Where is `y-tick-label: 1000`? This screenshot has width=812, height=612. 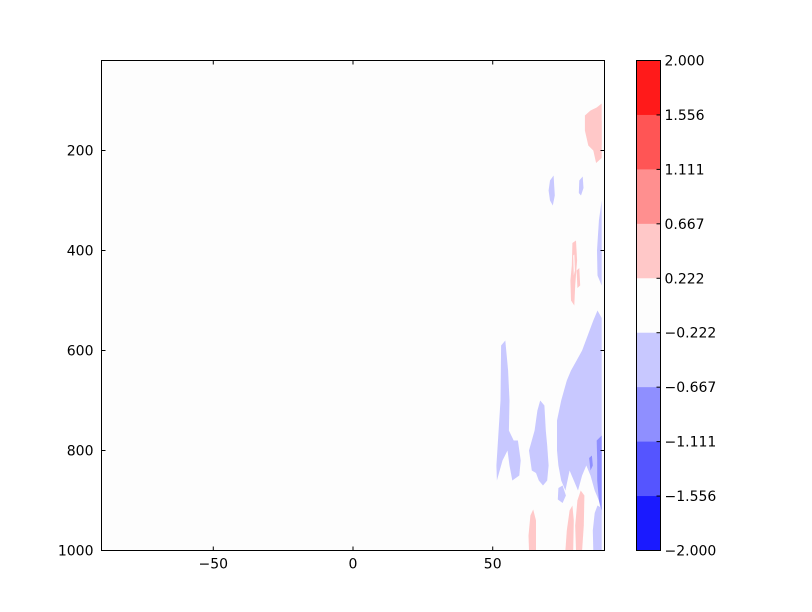
y-tick-label: 1000 is located at coordinates (76, 552).